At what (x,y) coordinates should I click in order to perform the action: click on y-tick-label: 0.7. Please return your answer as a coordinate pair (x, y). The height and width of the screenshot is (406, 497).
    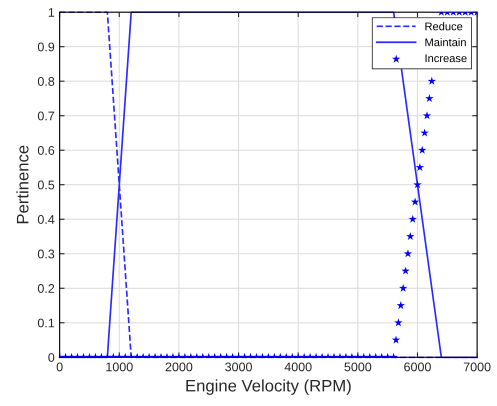
    Looking at the image, I should click on (46, 116).